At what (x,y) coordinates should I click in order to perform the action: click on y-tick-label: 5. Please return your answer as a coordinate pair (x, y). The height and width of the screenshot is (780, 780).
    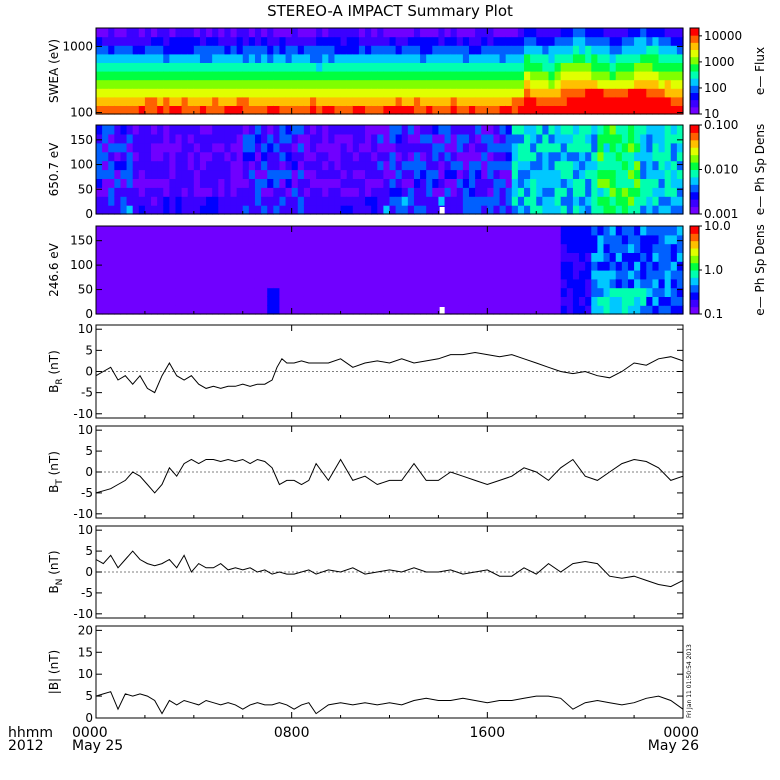
    Looking at the image, I should click on (89, 350).